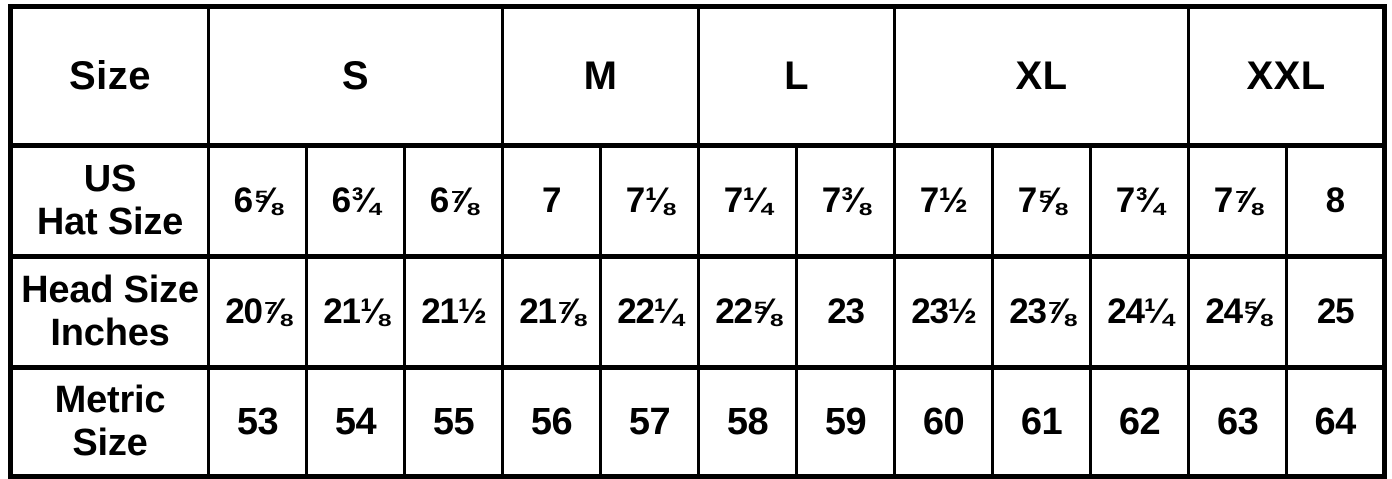  What do you see at coordinates (257, 312) in the screenshot?
I see `cell-head-size-inches: 20⅞` at bounding box center [257, 312].